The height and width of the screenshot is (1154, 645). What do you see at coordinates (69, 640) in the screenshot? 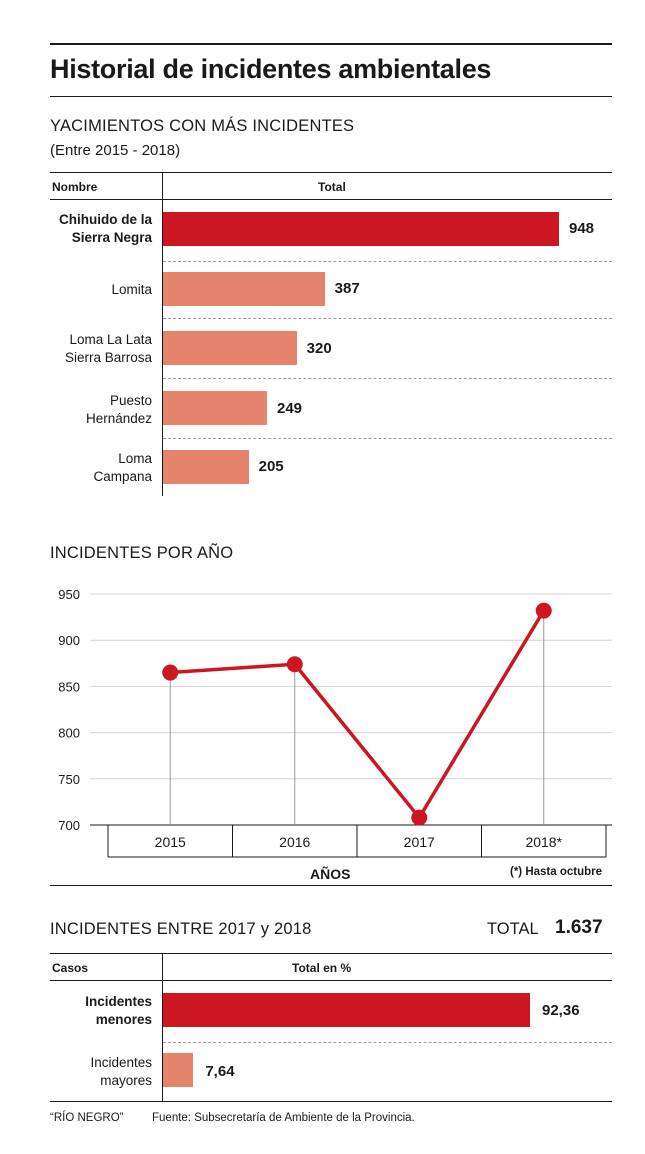
I see `y-tick-label: 900` at bounding box center [69, 640].